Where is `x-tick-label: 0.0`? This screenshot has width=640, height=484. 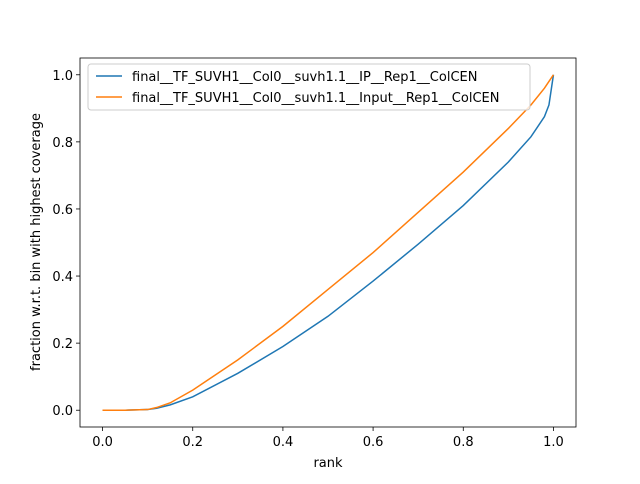
x-tick-label: 0.0 is located at coordinates (102, 442).